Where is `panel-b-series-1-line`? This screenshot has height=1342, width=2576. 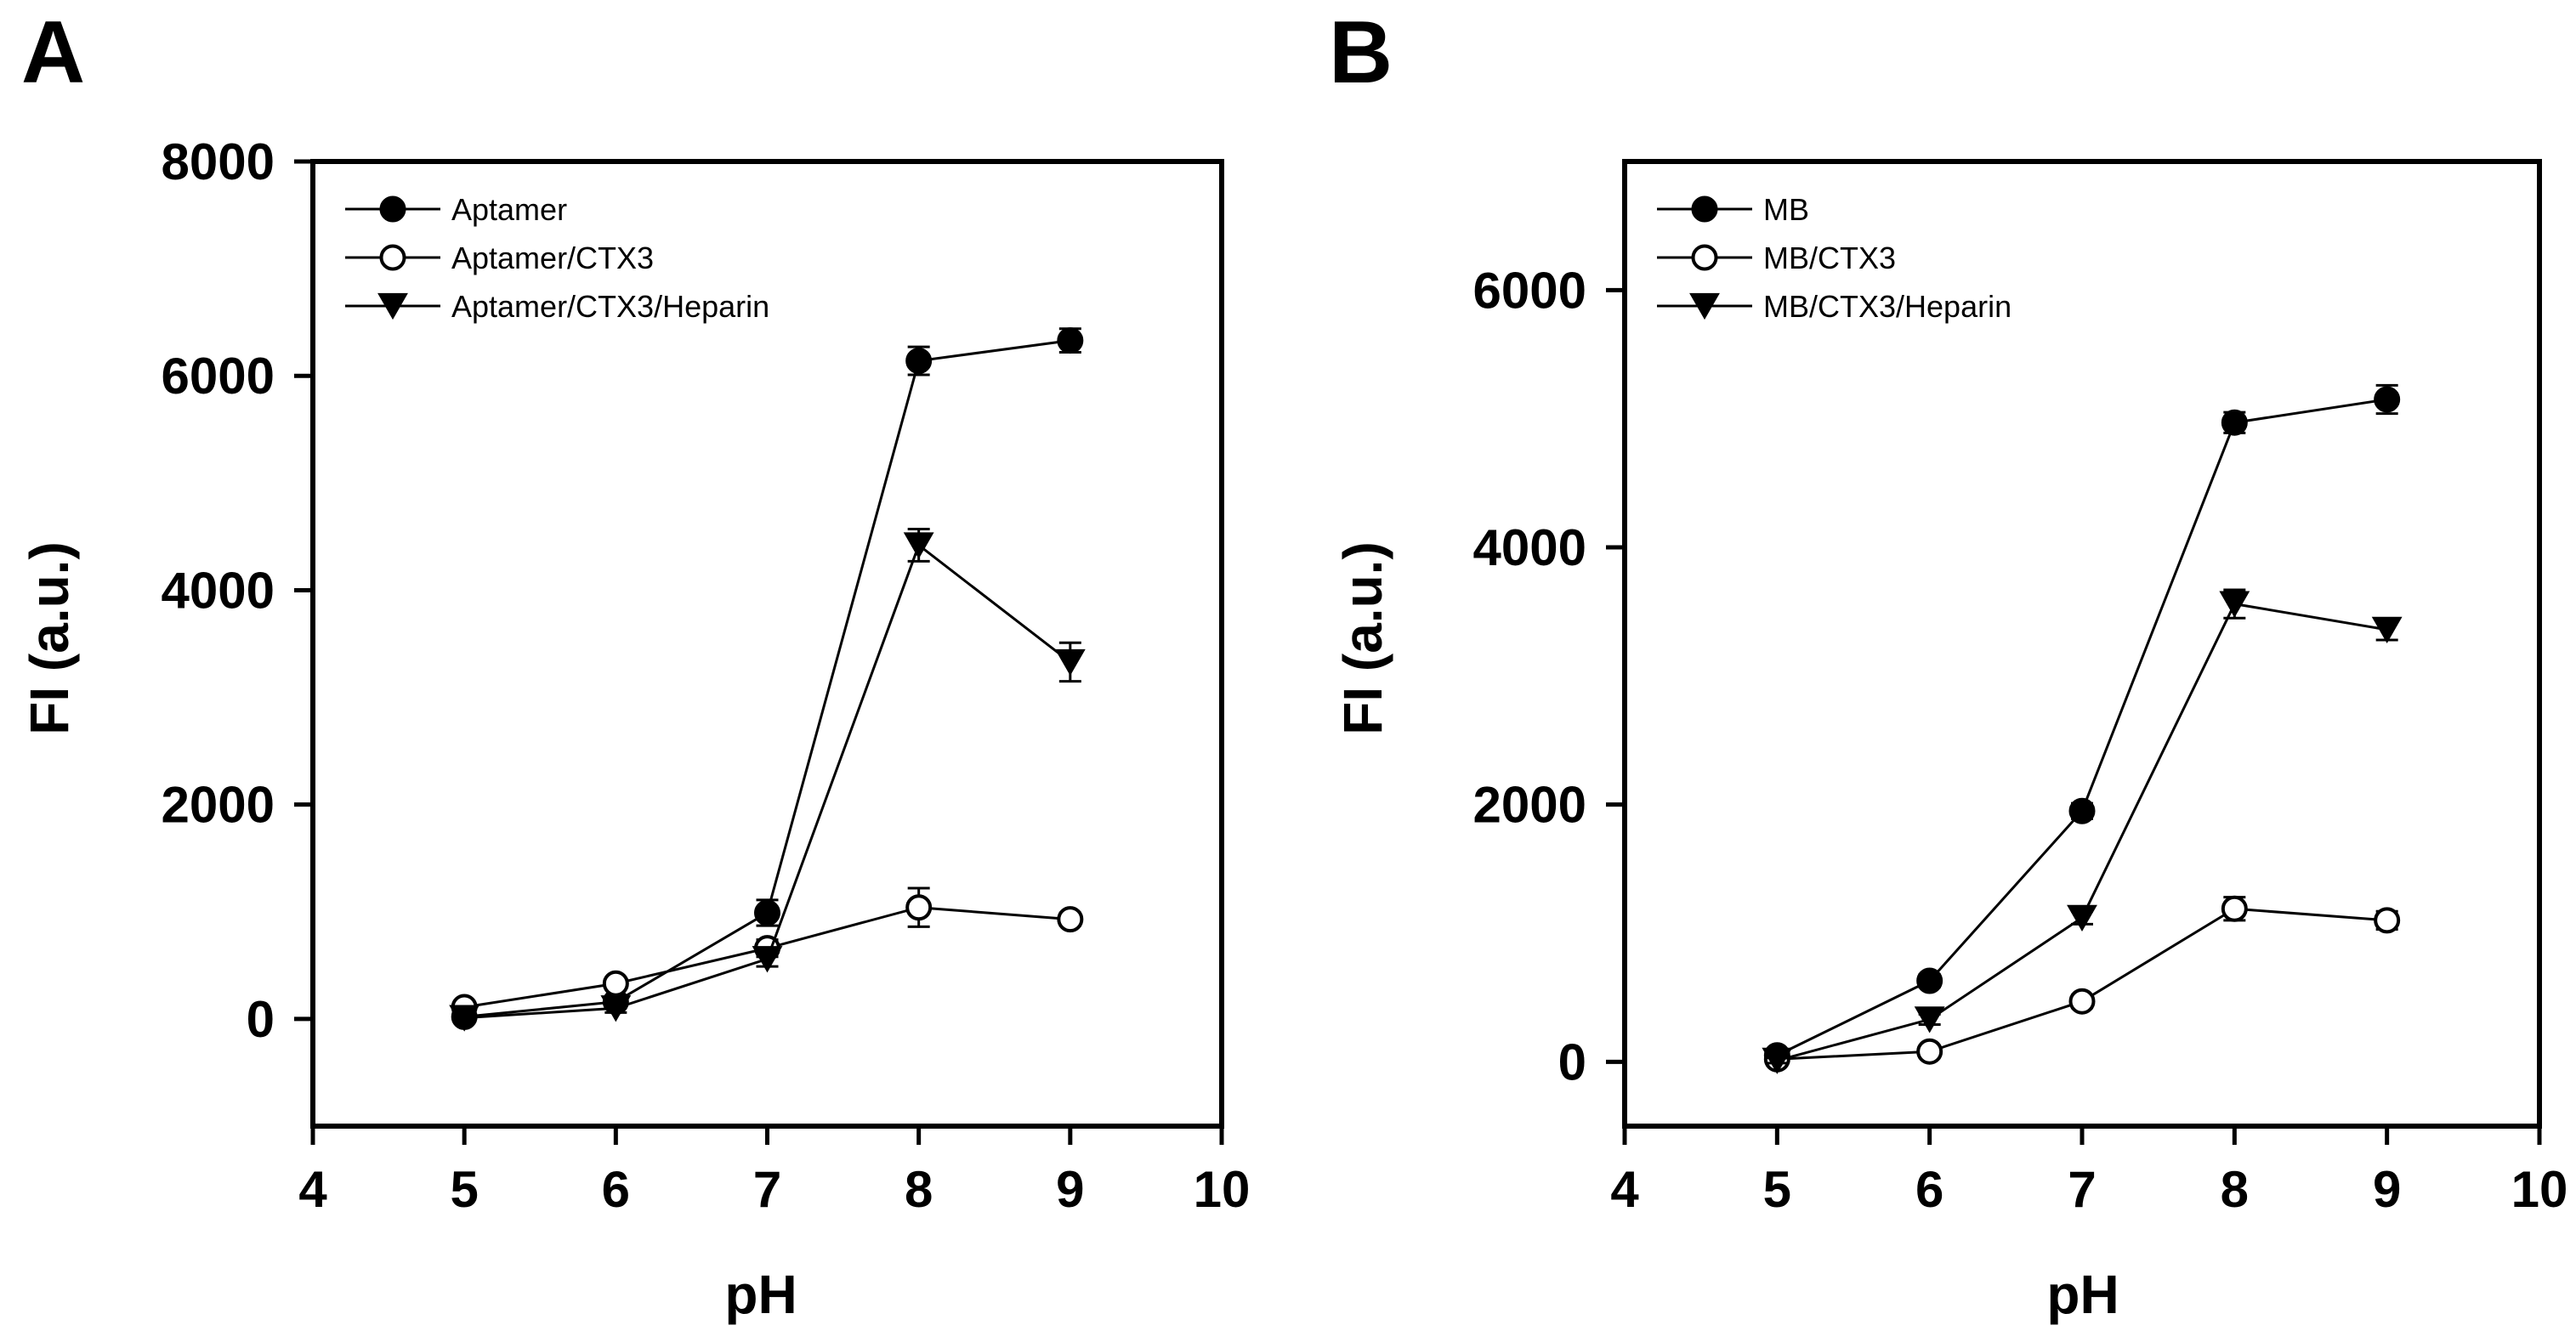
panel-b-series-1-line is located at coordinates (2081, 728).